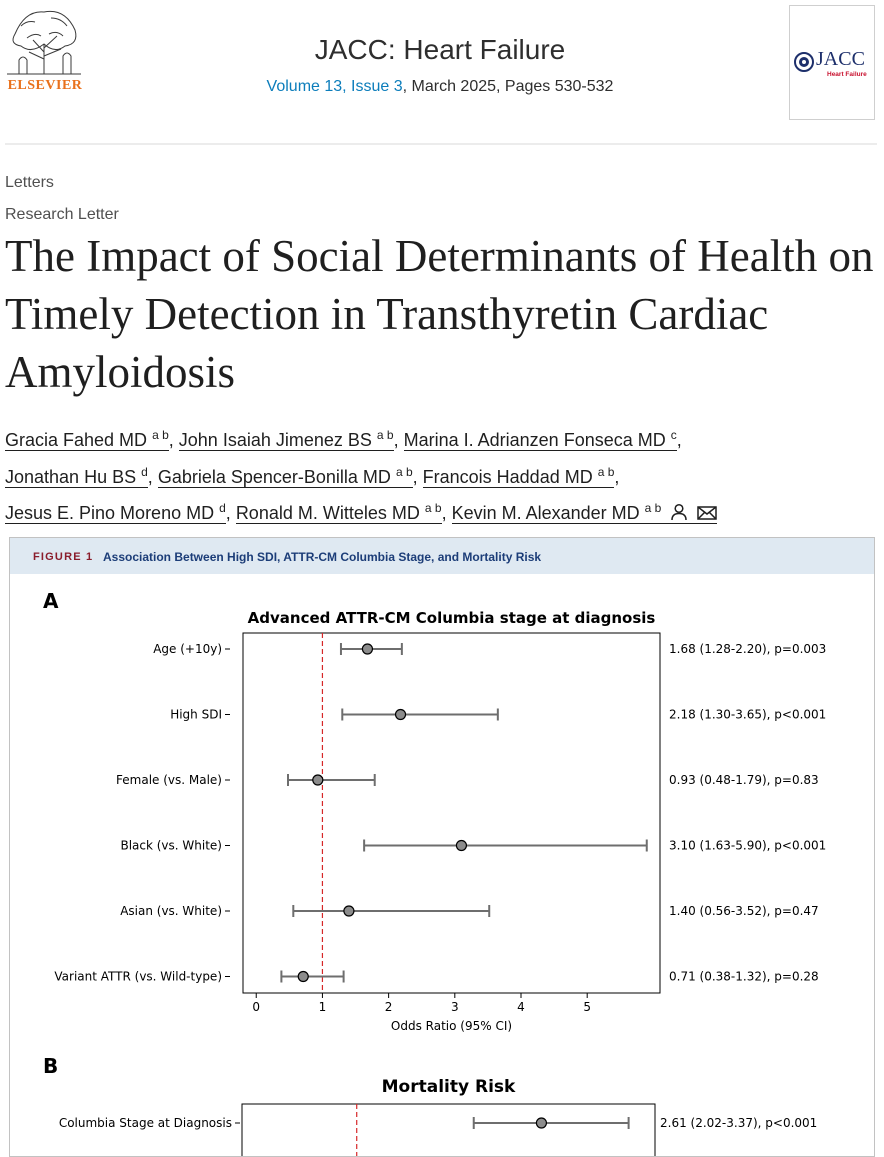 The width and height of the screenshot is (884, 1157). What do you see at coordinates (534, 440) in the screenshot?
I see `author-name: Marina I. Adrianzen Fonseca MD` at bounding box center [534, 440].